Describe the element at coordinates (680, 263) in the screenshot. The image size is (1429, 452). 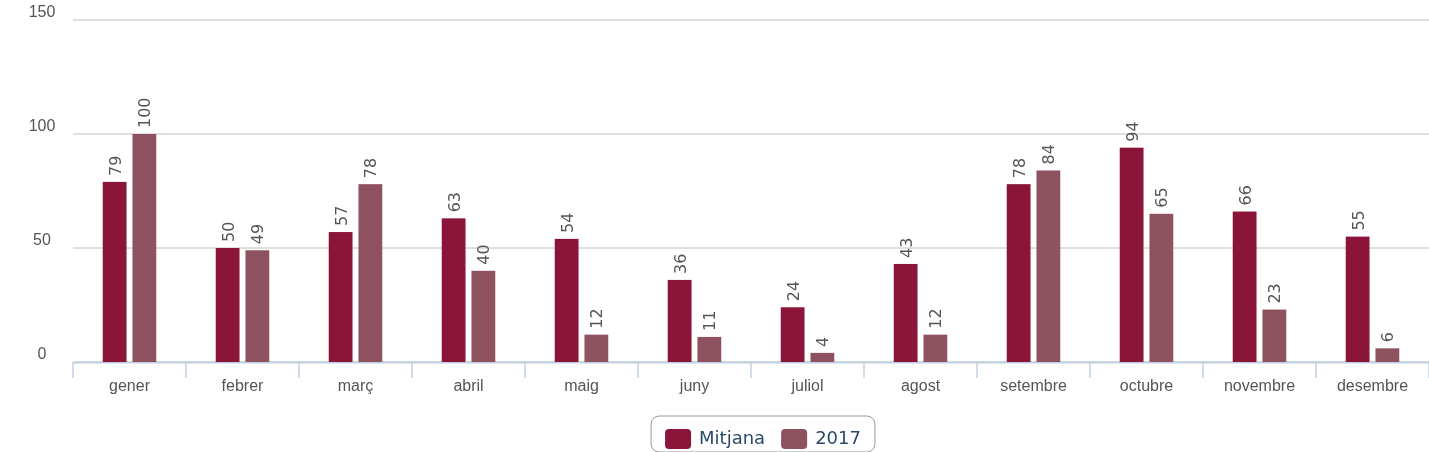
I see `data-label: 36` at that location.